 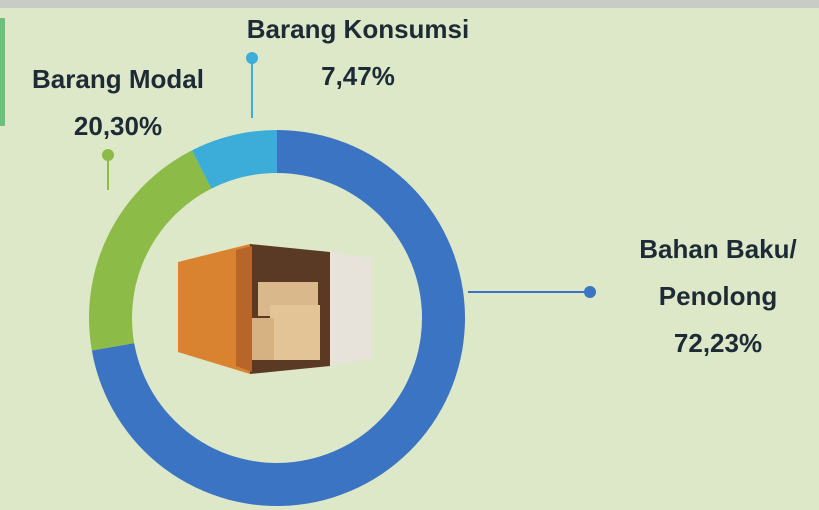 I want to click on category-name: Barang Konsumsi, so click(x=358, y=29).